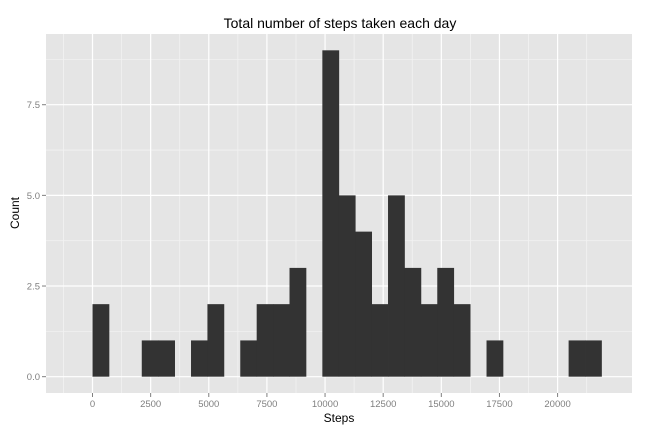  I want to click on y-tick-label: 0.0, so click(33, 377).